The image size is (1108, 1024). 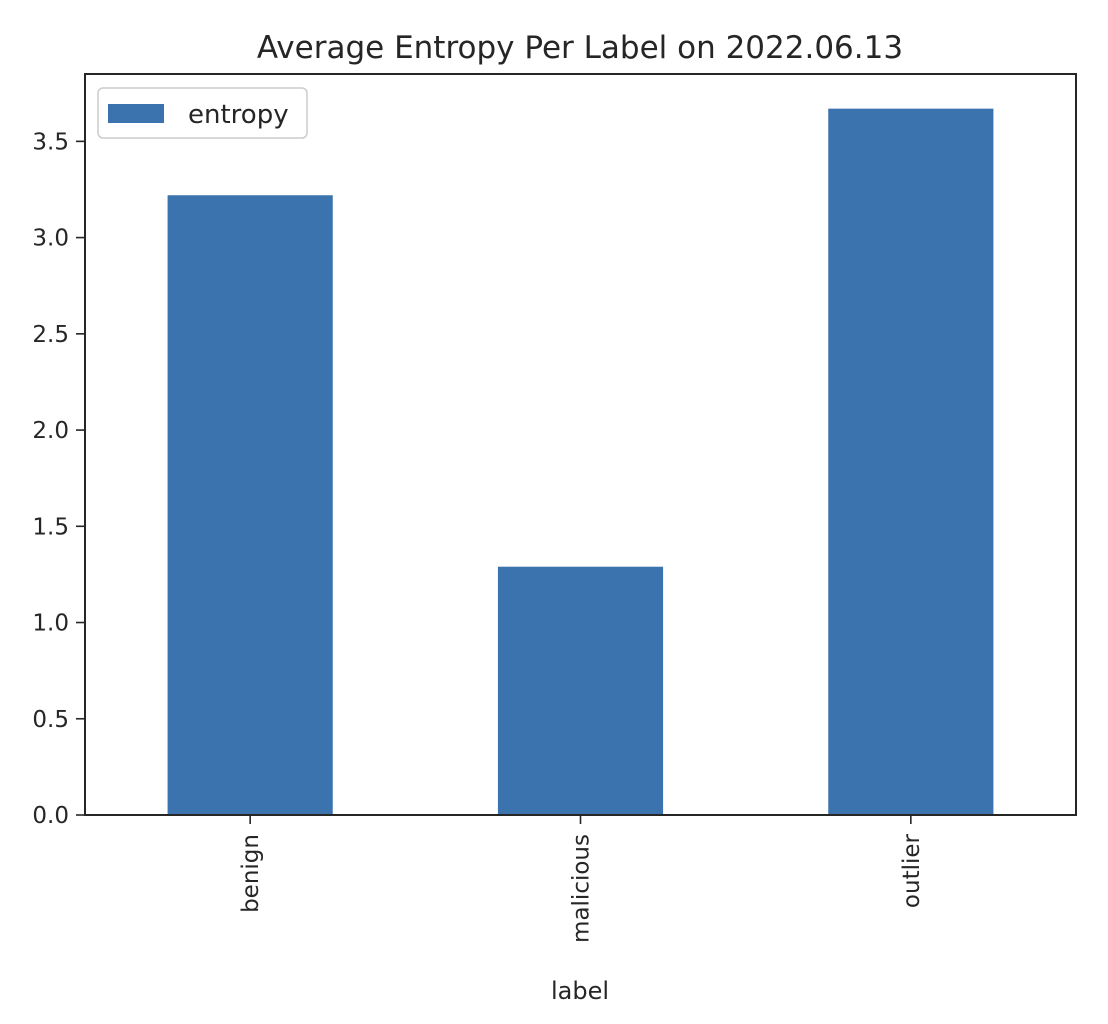 What do you see at coordinates (582, 888) in the screenshot?
I see `x-tick-label-malicious: malicious` at bounding box center [582, 888].